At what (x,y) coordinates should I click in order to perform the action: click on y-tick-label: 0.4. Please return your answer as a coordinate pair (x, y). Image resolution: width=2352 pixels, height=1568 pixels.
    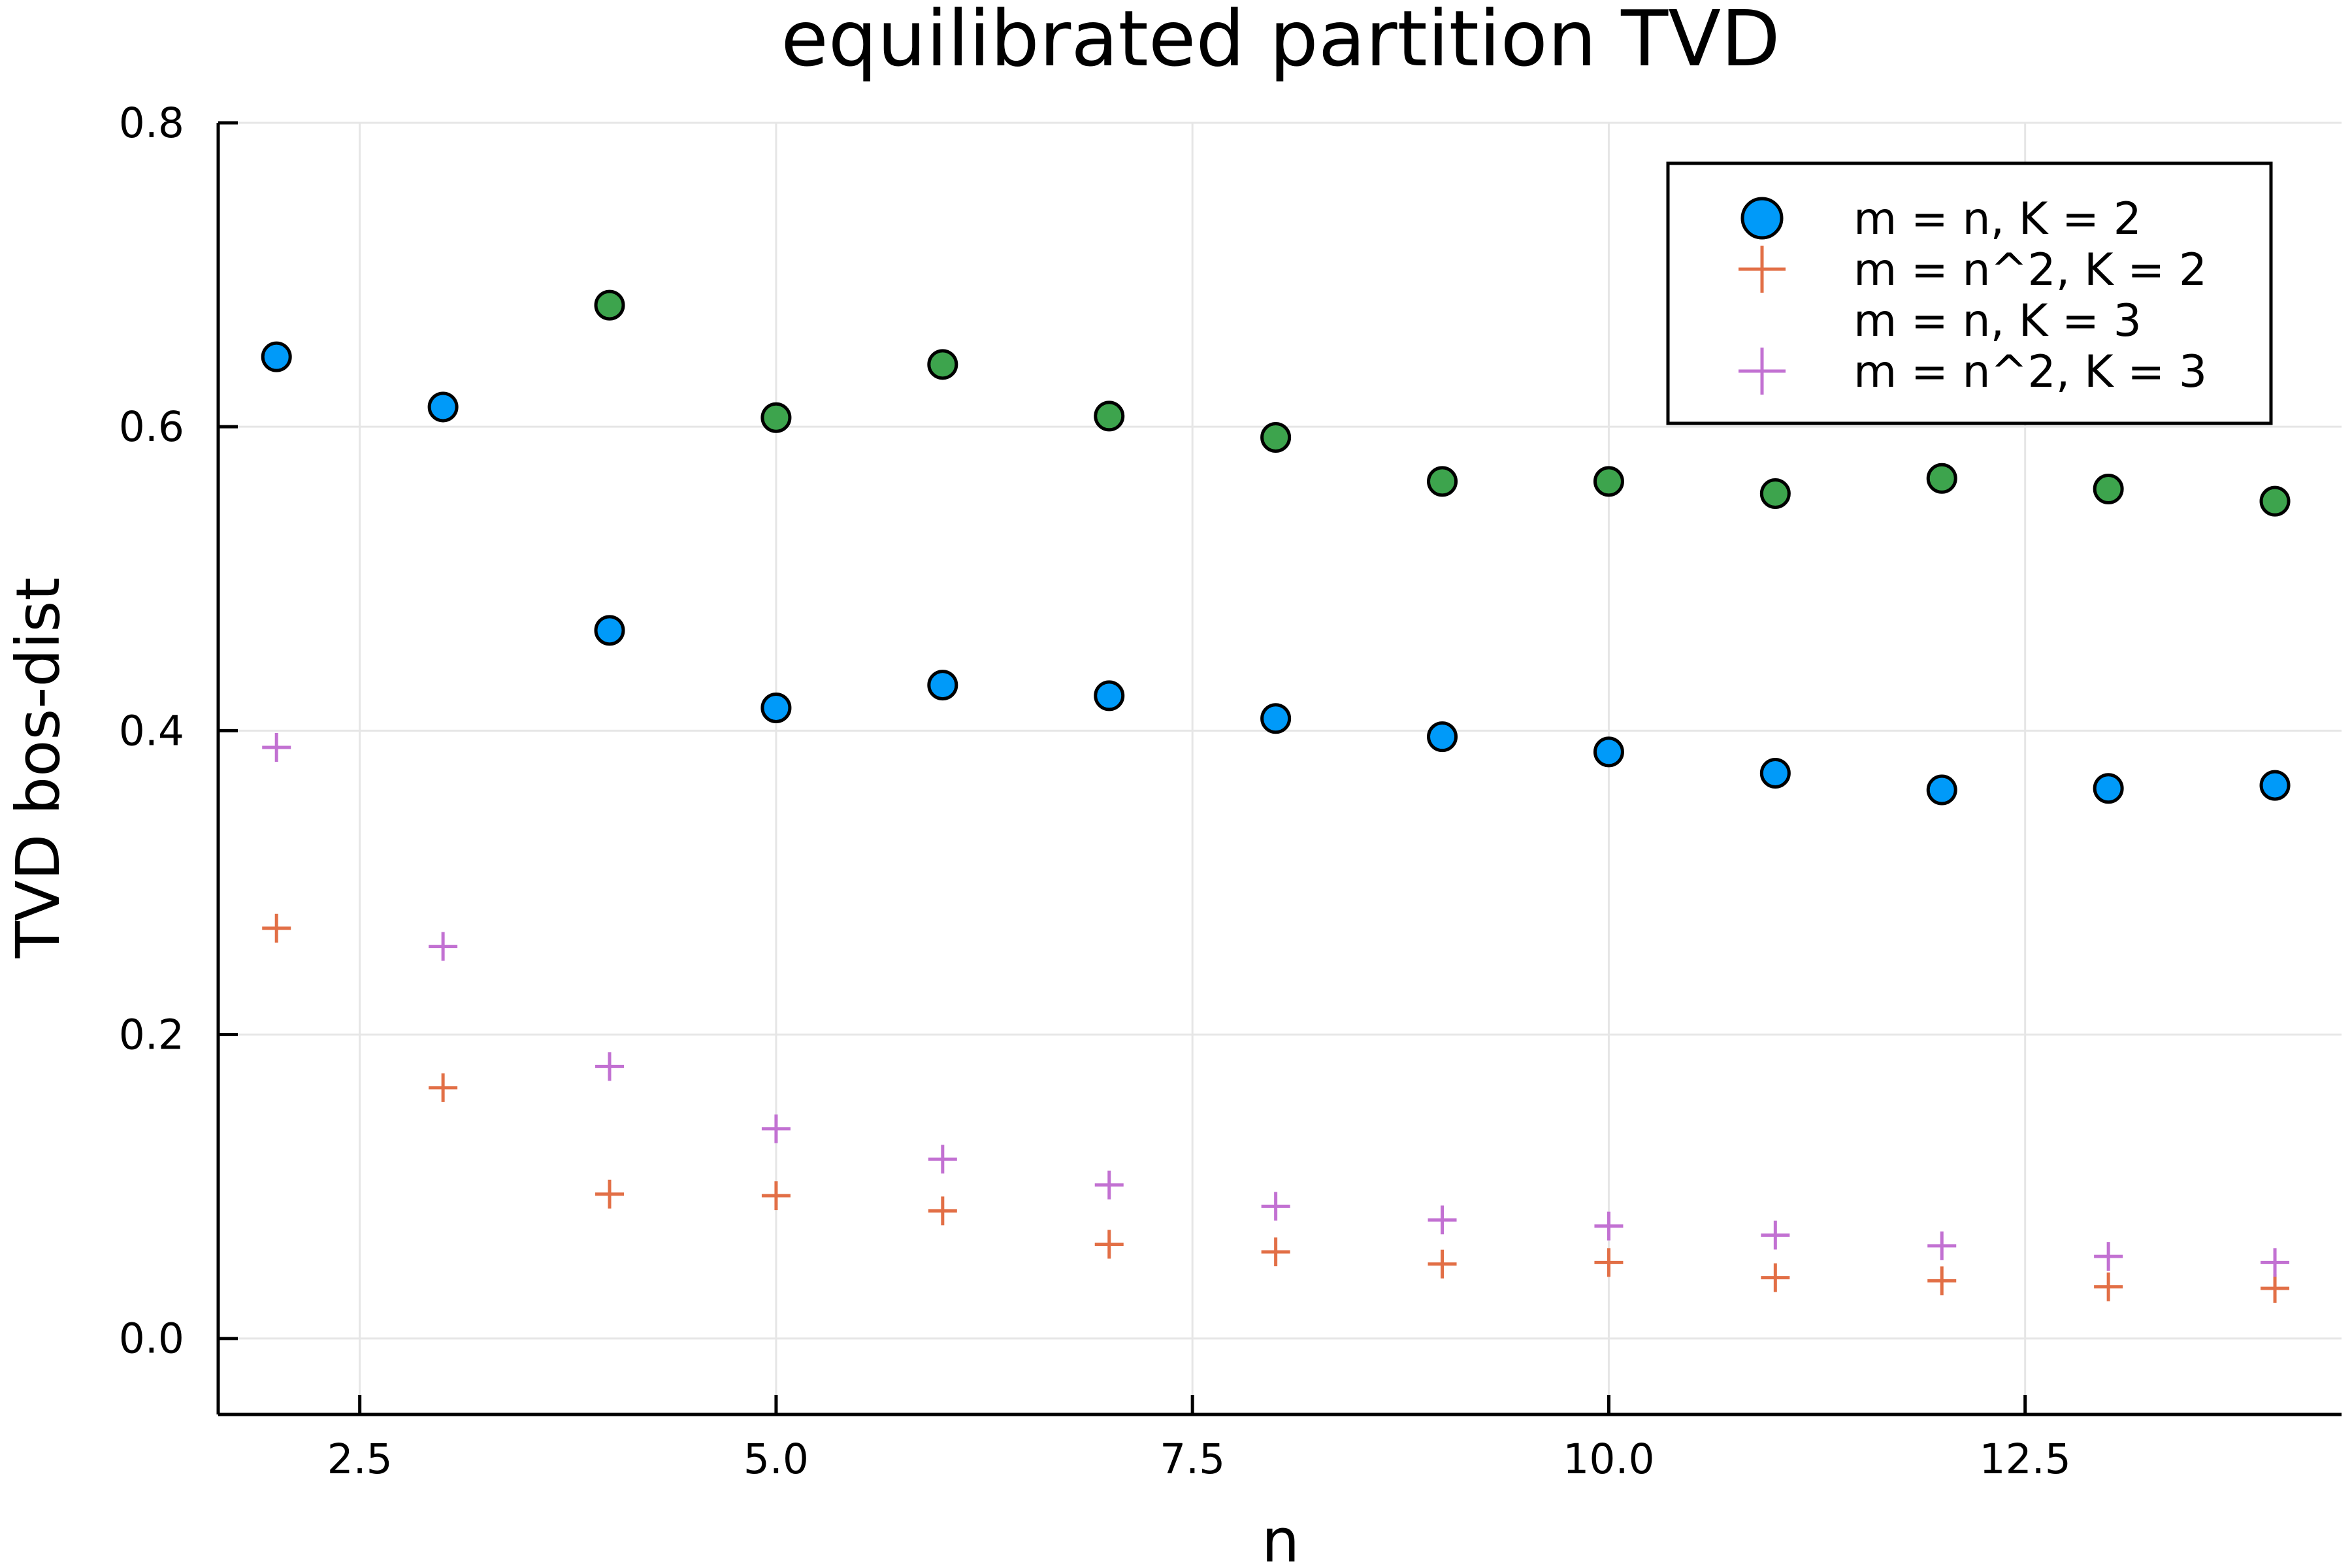
    Looking at the image, I should click on (151, 731).